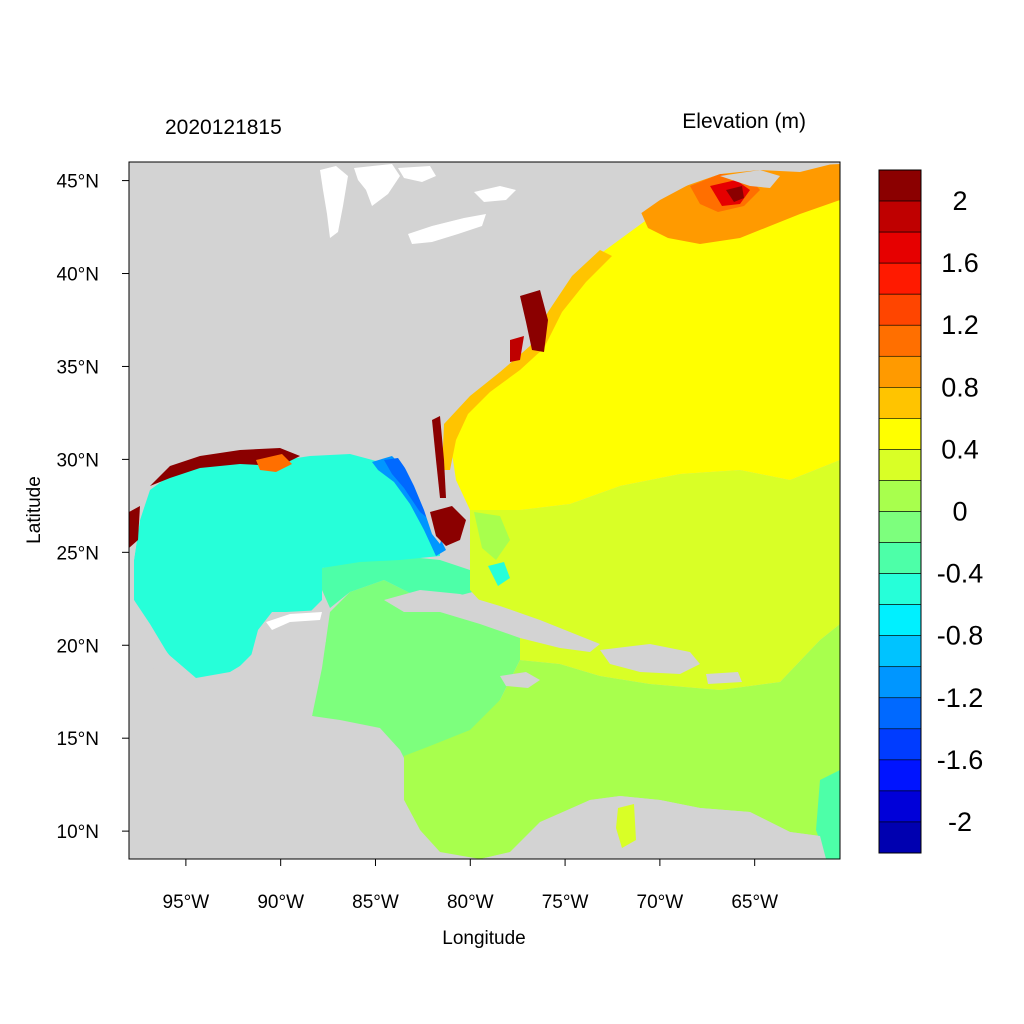  What do you see at coordinates (274, 463) in the screenshot?
I see `mississippi-delta` at bounding box center [274, 463].